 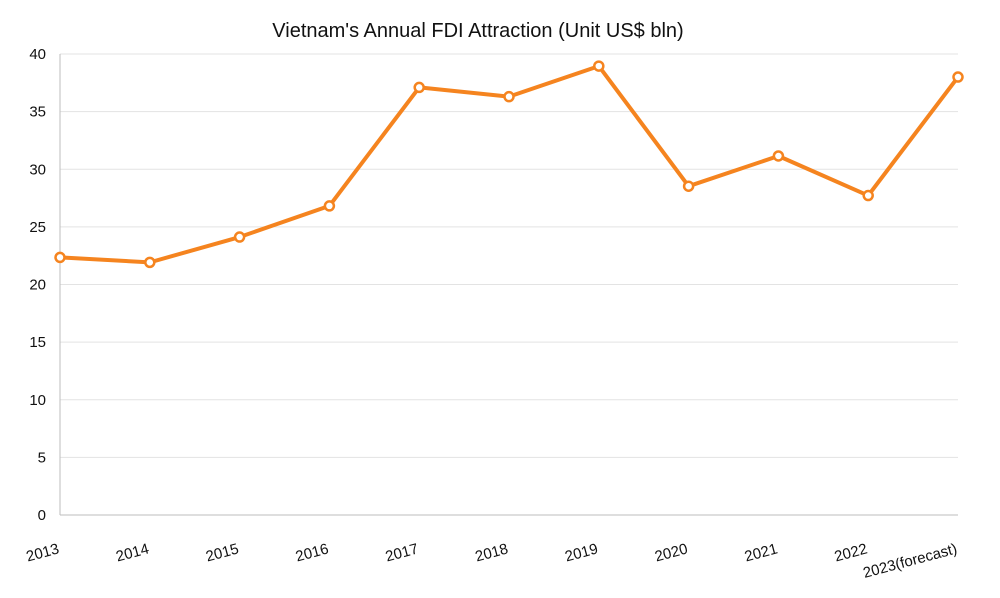 What do you see at coordinates (581, 552) in the screenshot?
I see `x-tick-label-2019: 2019` at bounding box center [581, 552].